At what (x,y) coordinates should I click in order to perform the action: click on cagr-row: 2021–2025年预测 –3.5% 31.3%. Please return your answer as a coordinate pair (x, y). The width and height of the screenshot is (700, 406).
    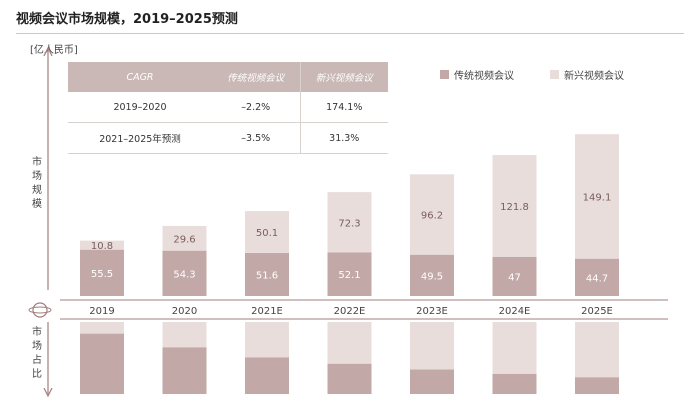
    Looking at the image, I should click on (228, 138).